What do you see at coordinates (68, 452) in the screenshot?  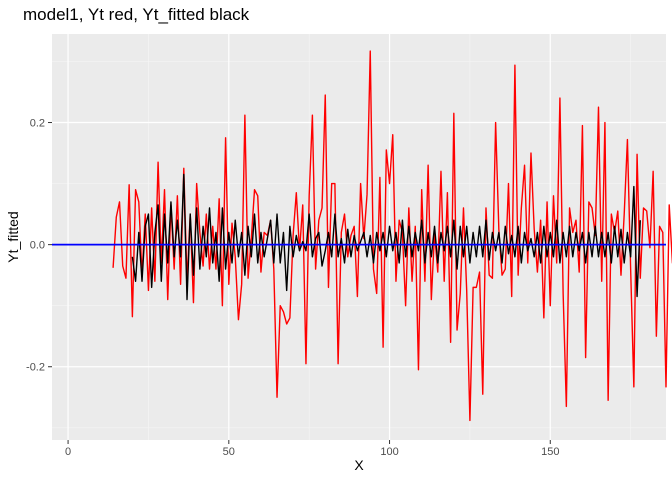 I see `x-tick-label: 0` at bounding box center [68, 452].